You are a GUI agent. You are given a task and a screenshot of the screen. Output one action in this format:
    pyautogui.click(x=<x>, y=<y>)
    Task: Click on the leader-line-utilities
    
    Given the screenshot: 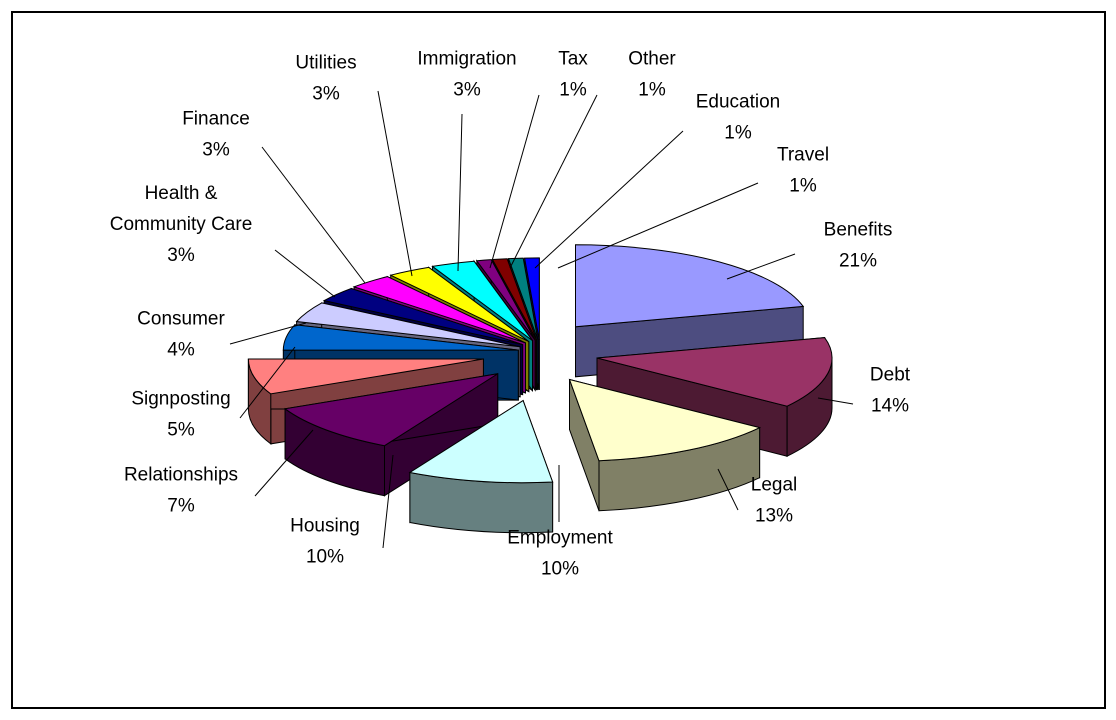 What is the action you would take?
    pyautogui.click(x=395, y=183)
    